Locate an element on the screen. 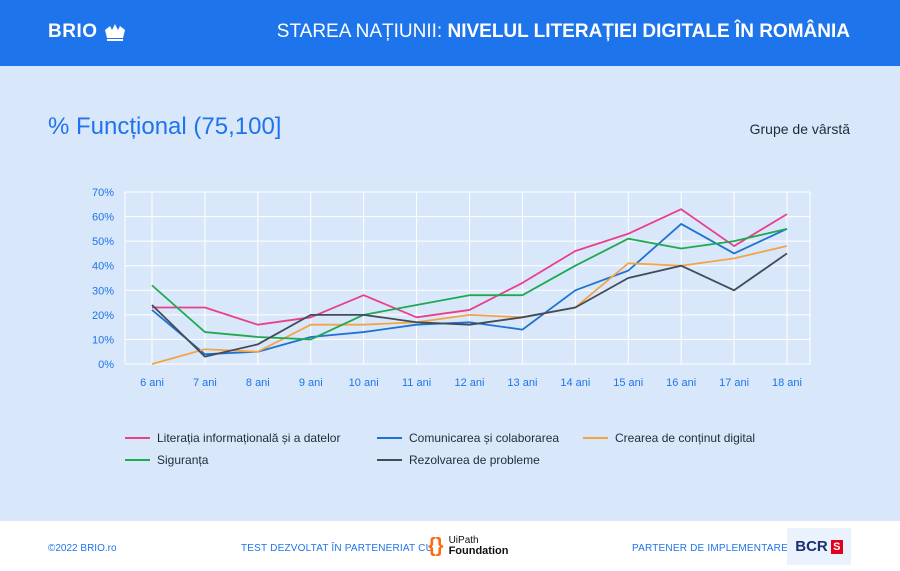  footer-copyright: ©2022 BRIO.ro is located at coordinates (82, 548).